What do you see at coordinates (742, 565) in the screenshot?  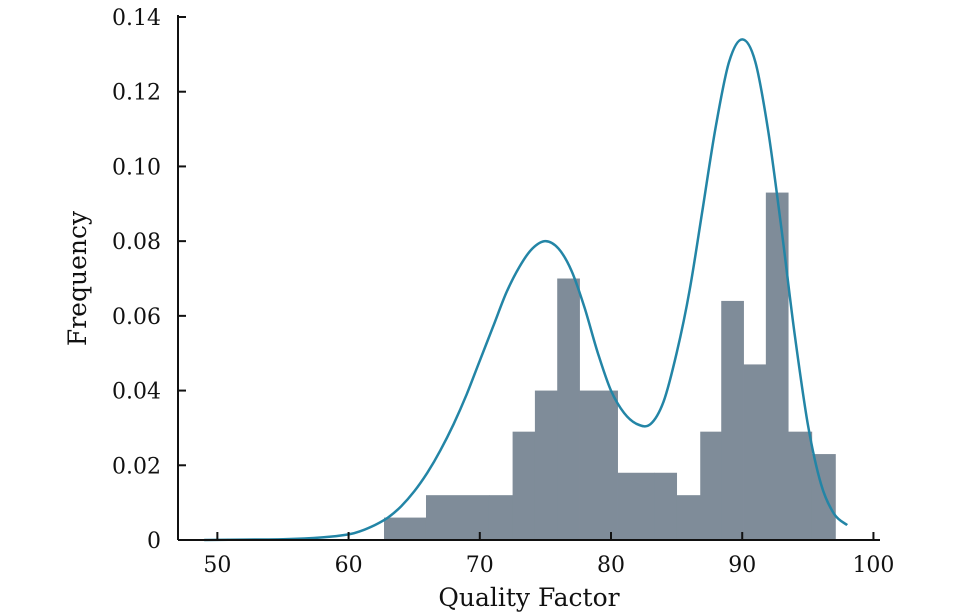 I see `x-tick-label: 90` at bounding box center [742, 565].